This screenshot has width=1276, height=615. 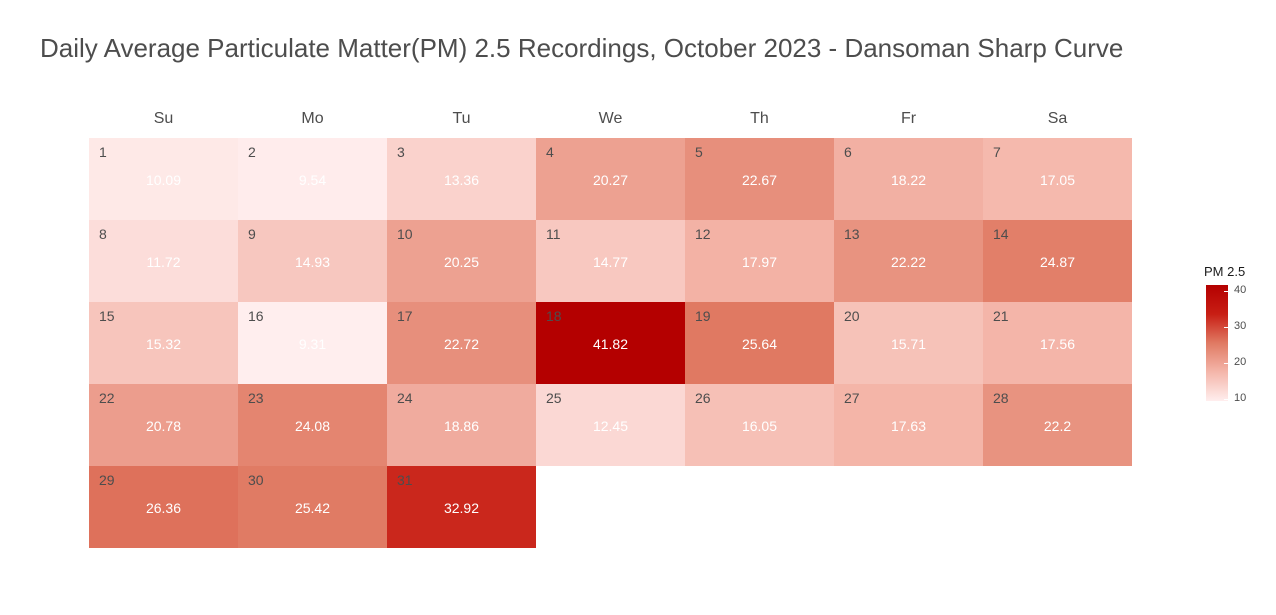 I want to click on value-label: 17.56, so click(x=1057, y=344).